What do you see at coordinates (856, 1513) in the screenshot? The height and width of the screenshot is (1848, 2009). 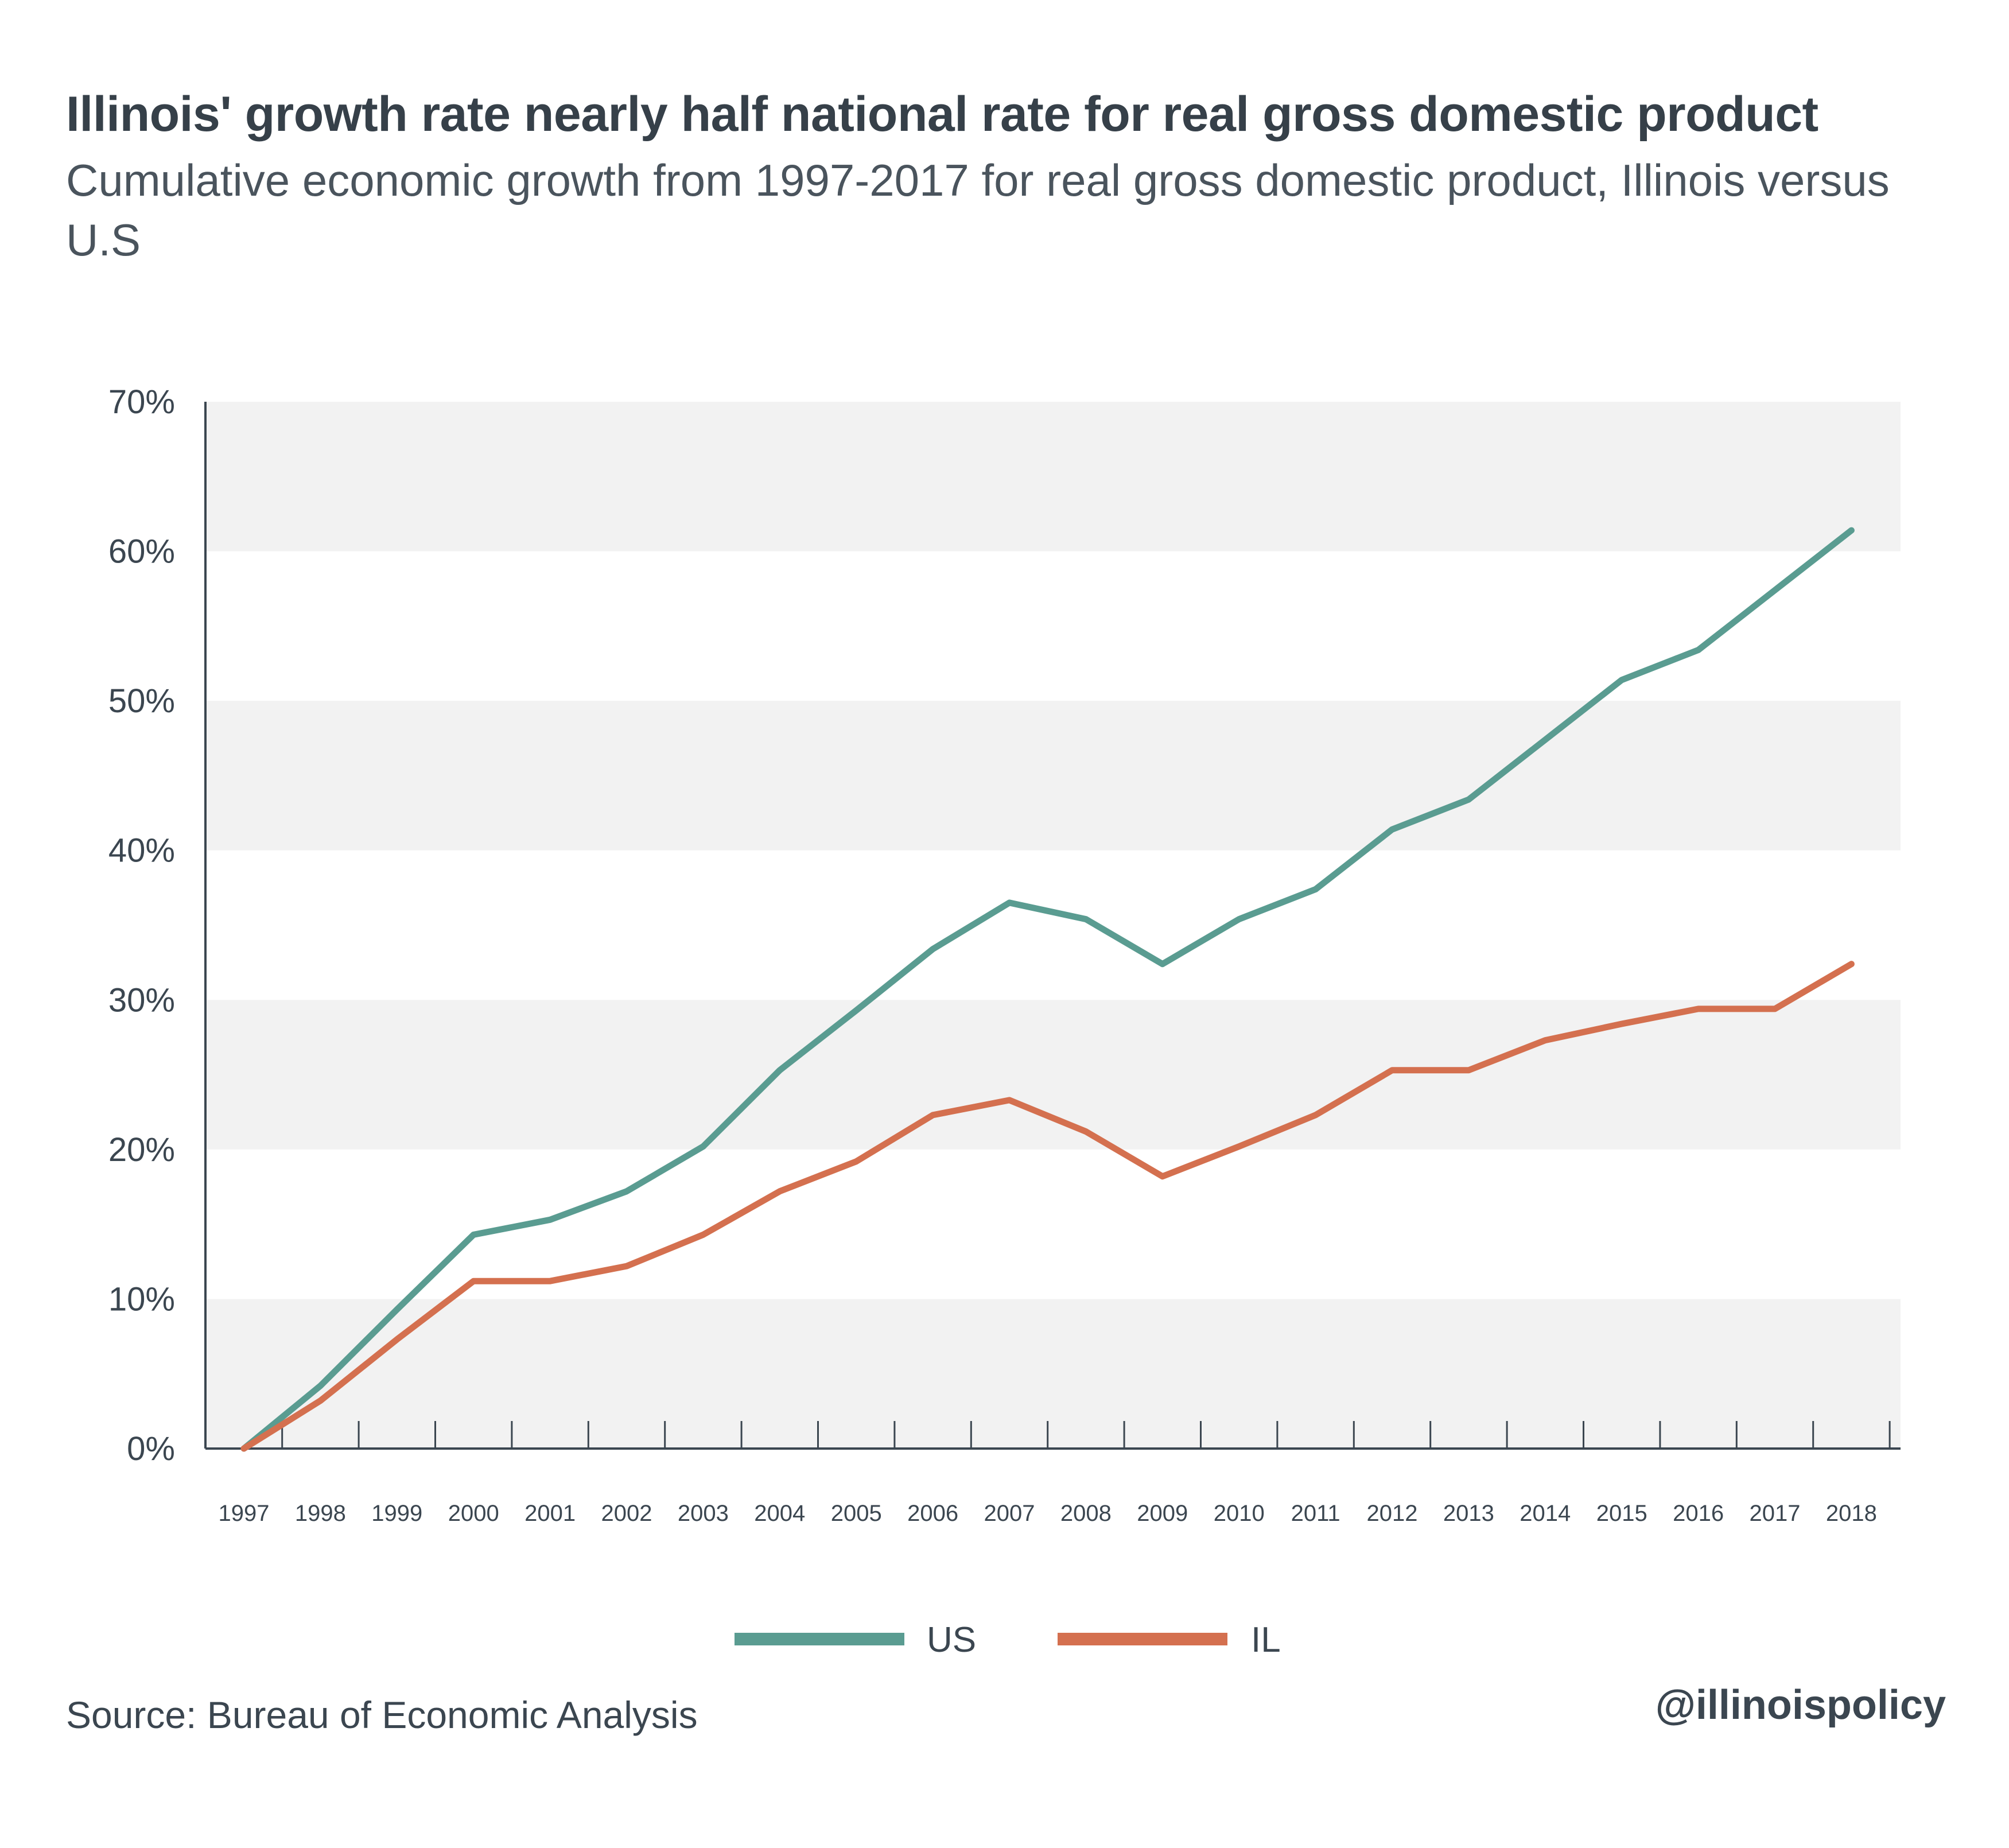 I see `x-tick-label: 2005` at bounding box center [856, 1513].